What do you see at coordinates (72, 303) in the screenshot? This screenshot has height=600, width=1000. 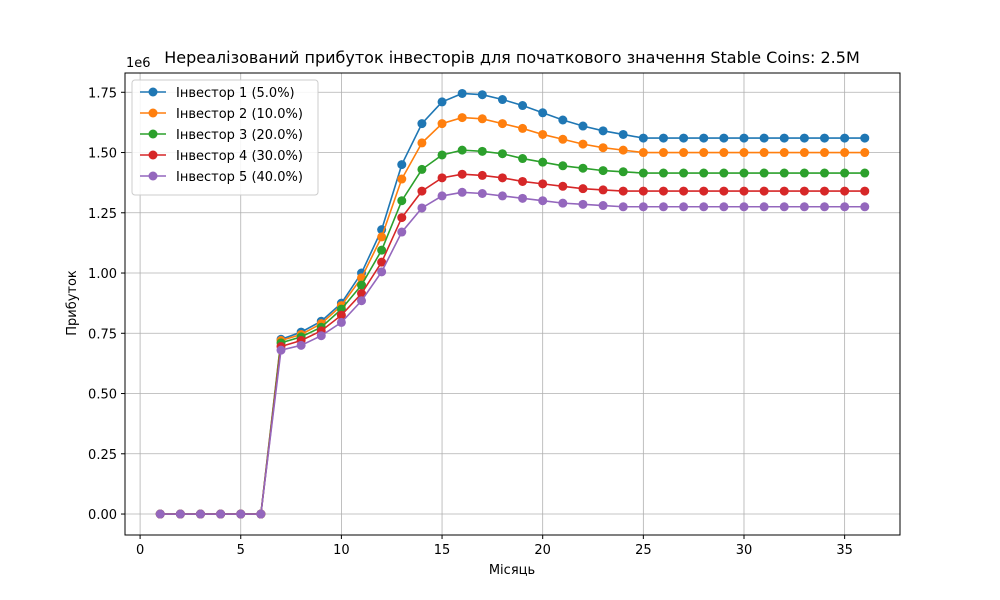 I see `y-axis-label: Прибуток` at bounding box center [72, 303].